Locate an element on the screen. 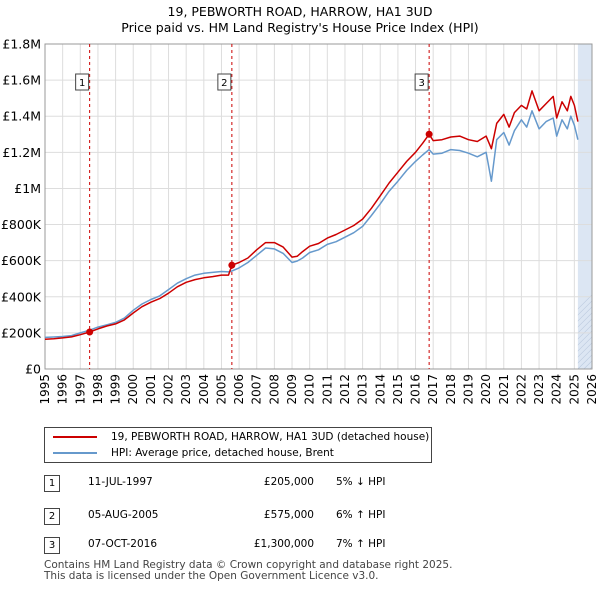 The image size is (600, 590). y-tick-label: £1.4M is located at coordinates (21, 116).